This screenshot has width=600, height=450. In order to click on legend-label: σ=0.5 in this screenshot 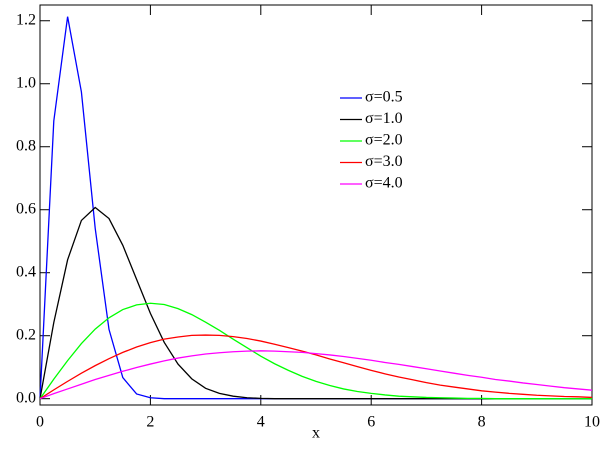, I will do `click(384, 97)`.